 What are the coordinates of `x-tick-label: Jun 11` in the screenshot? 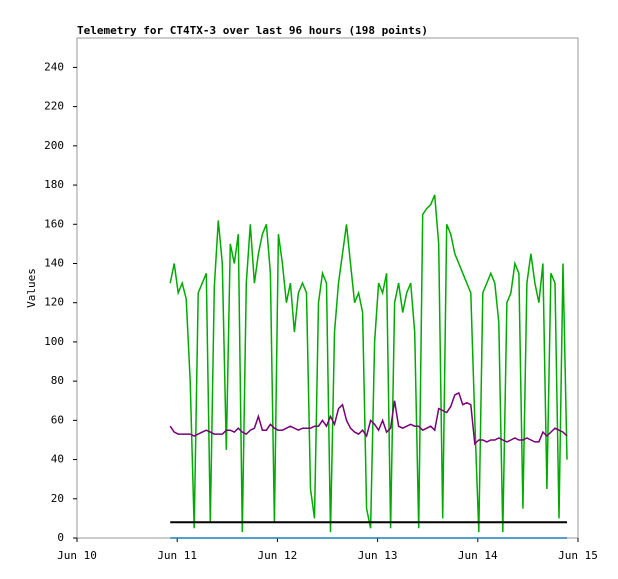 It's located at (177, 555).